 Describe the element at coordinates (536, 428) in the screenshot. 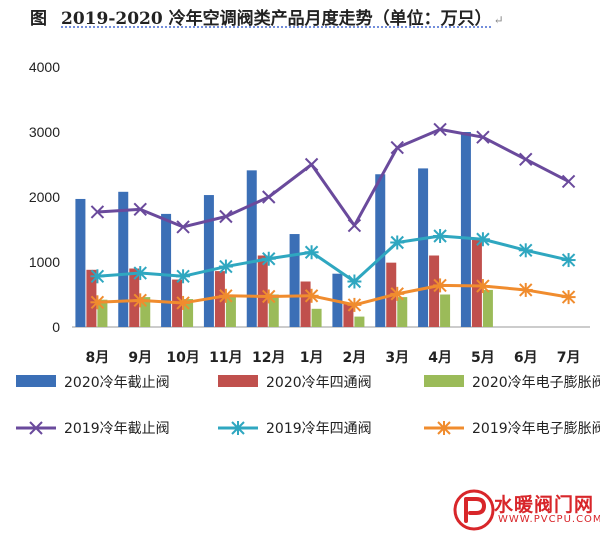

I see `legend-label: 2019冷年电子膨胀阀` at that location.